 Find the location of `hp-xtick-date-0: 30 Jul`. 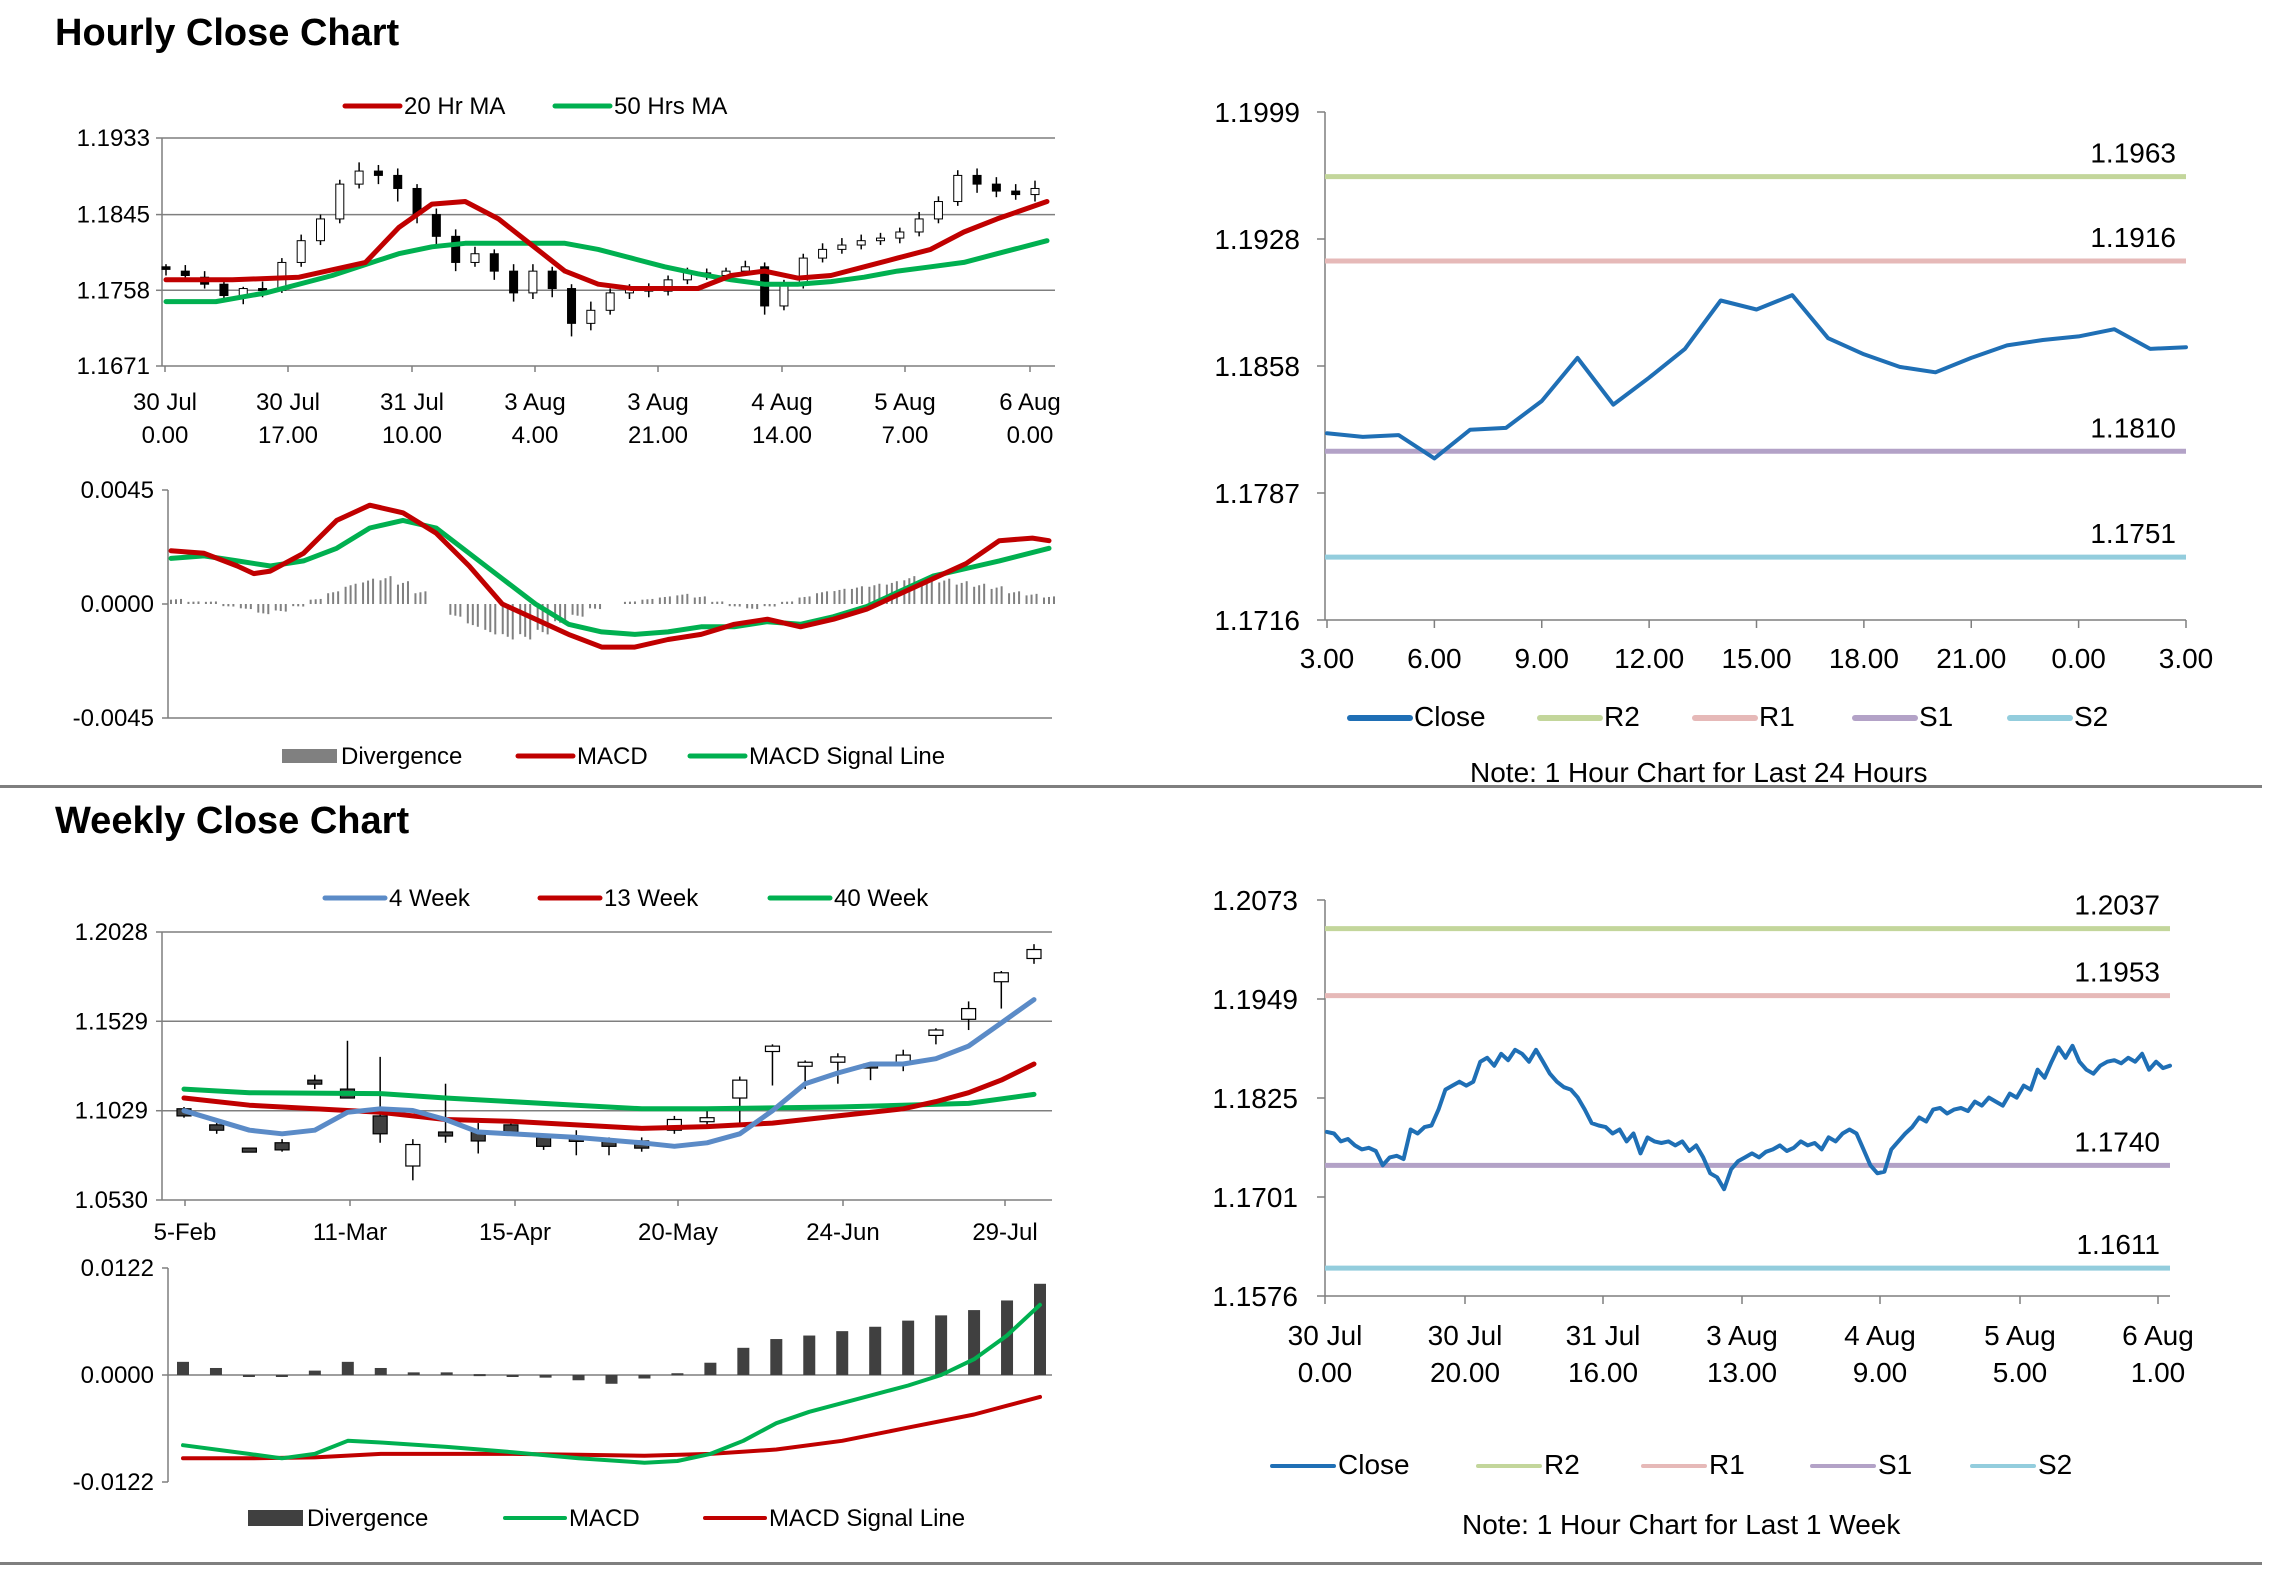

hp-xtick-date-0: 30 Jul is located at coordinates (165, 402).